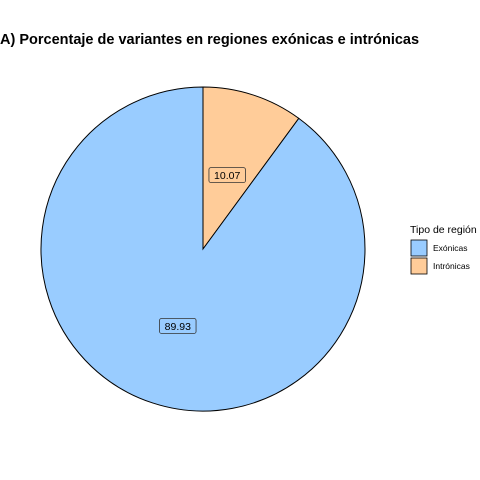  I want to click on pie-slice-intrnicas, so click(251, 168).